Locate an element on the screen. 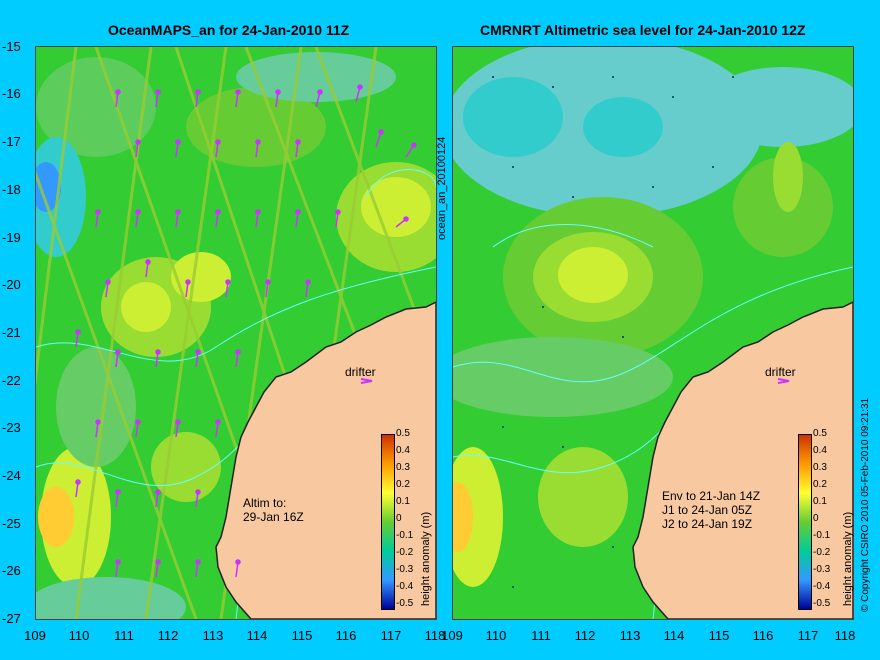 This screenshot has width=880, height=660. y-tick-label: -19 is located at coordinates (11, 237).